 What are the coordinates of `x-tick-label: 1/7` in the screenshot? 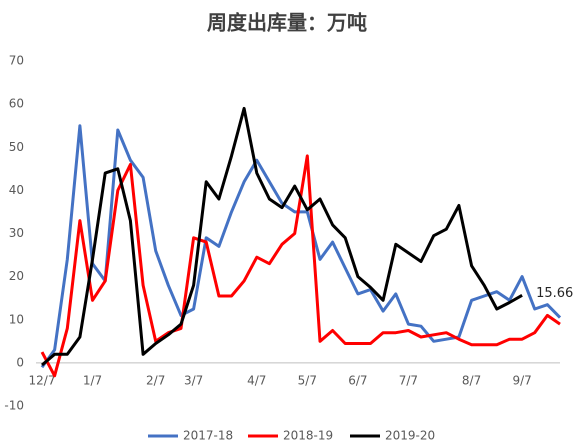 It's located at (92, 380).